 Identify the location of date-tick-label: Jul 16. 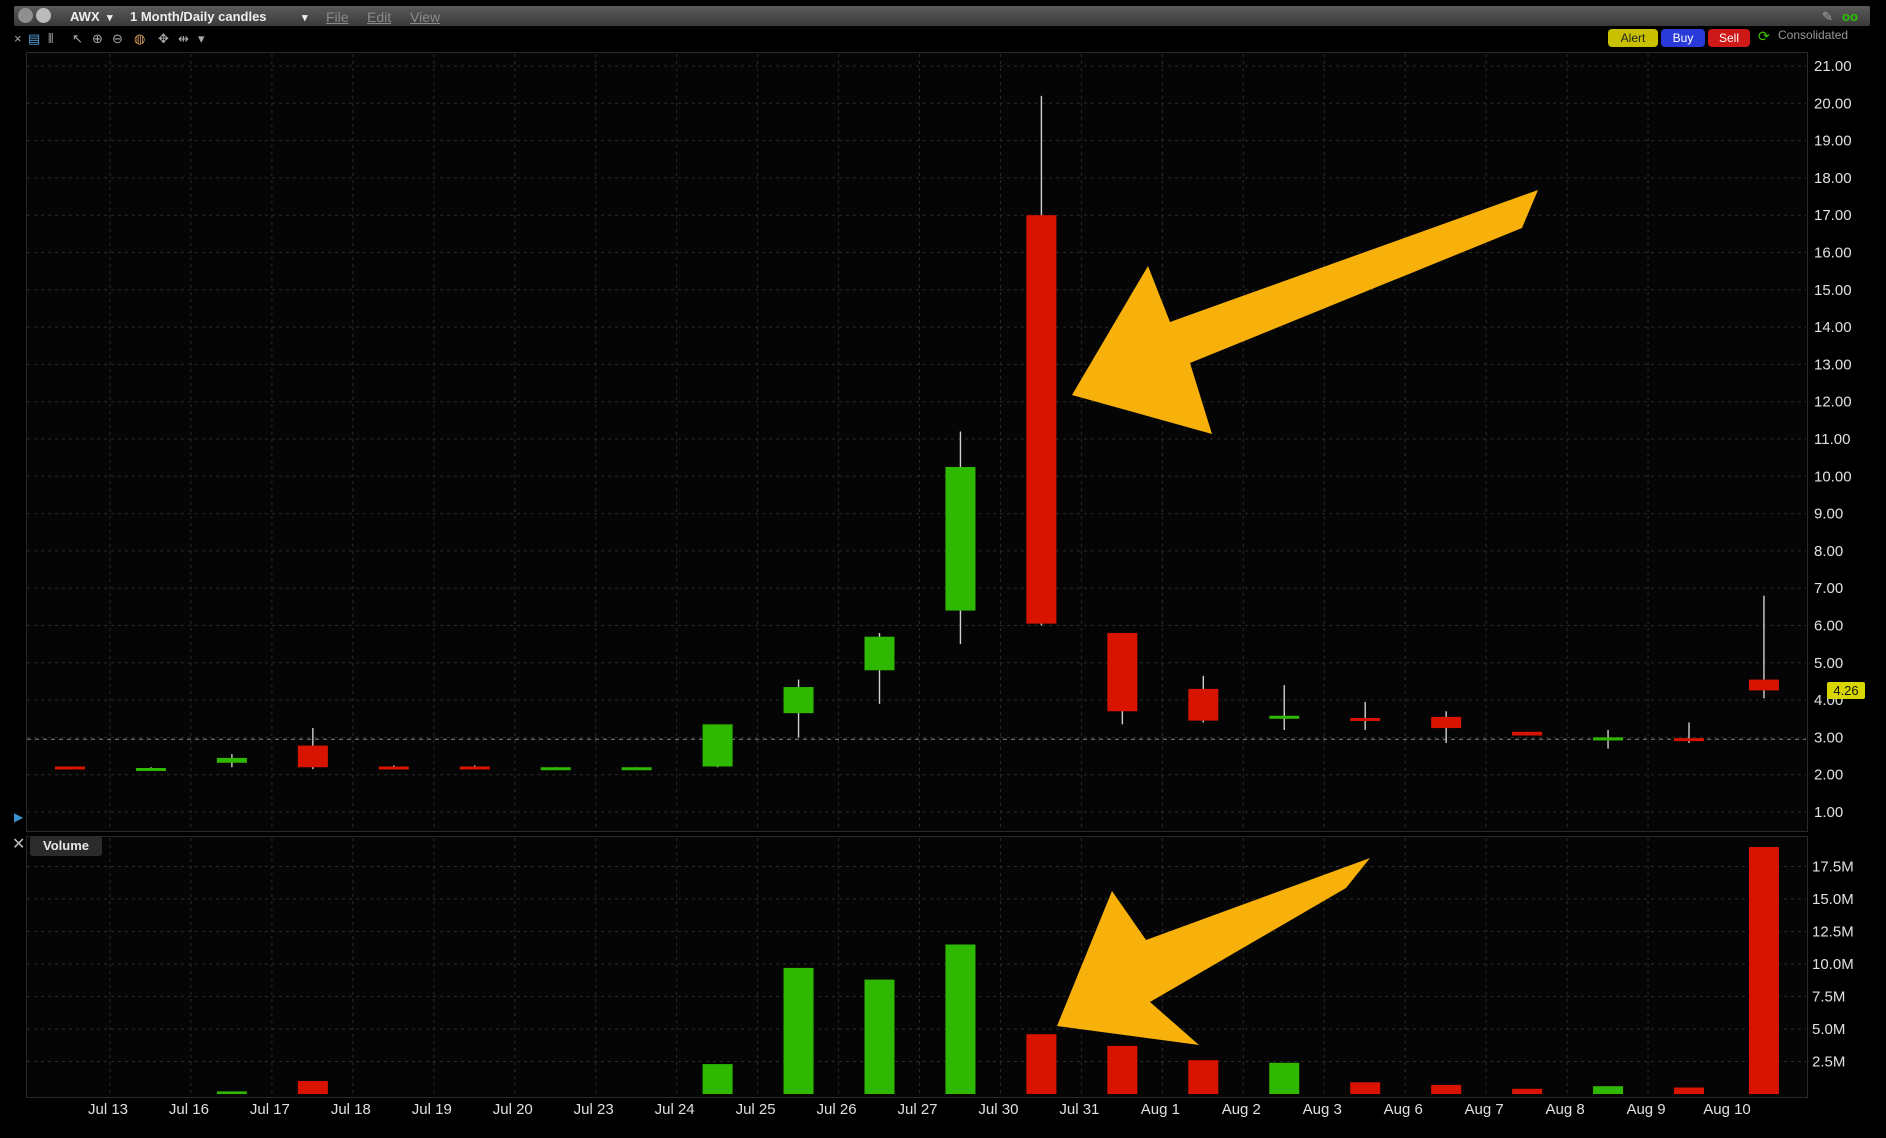
(189, 1109).